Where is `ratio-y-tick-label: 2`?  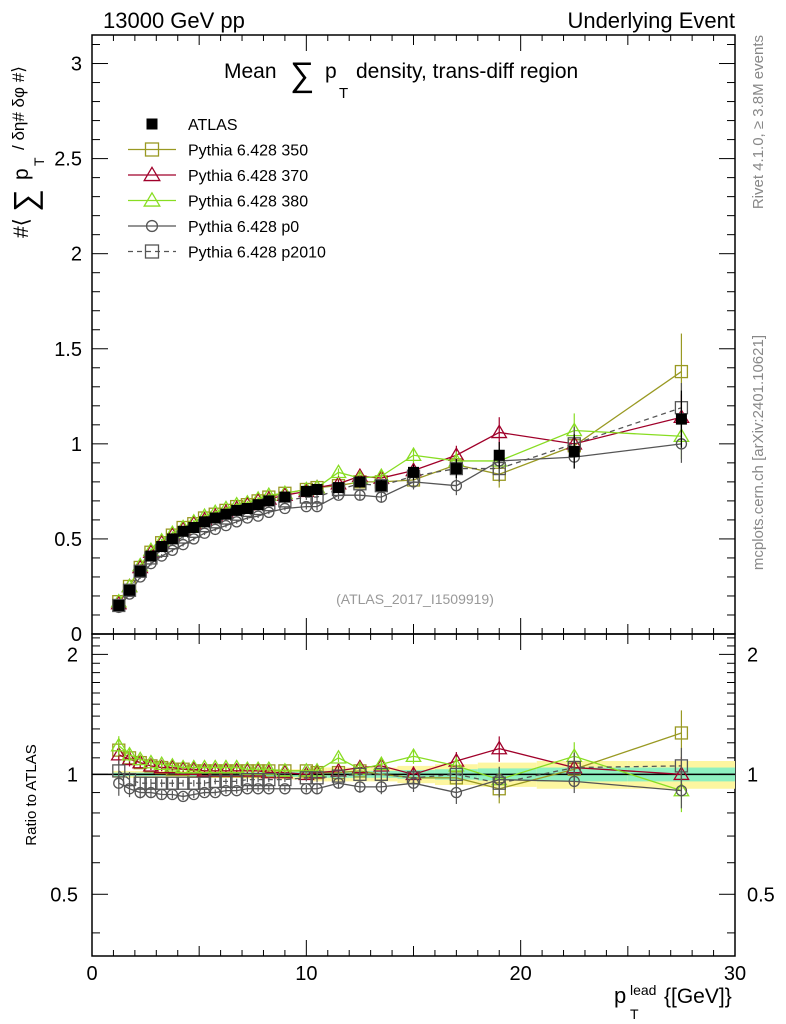
ratio-y-tick-label: 2 is located at coordinates (72, 655).